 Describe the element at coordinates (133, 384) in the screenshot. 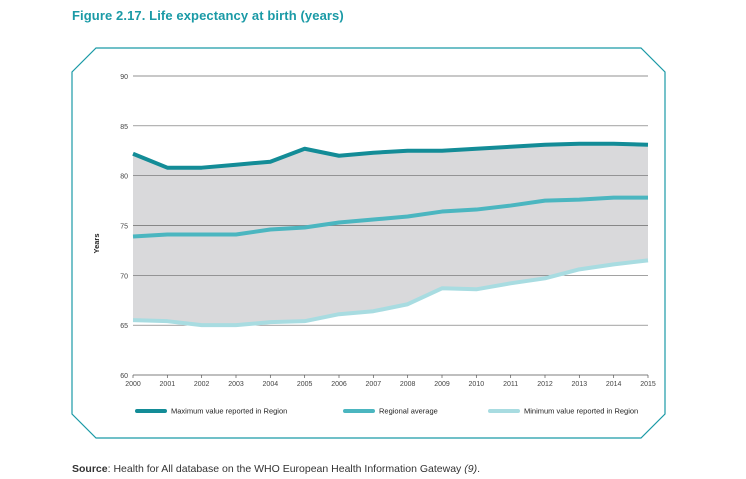

I see `x-tick-label: 2000` at that location.